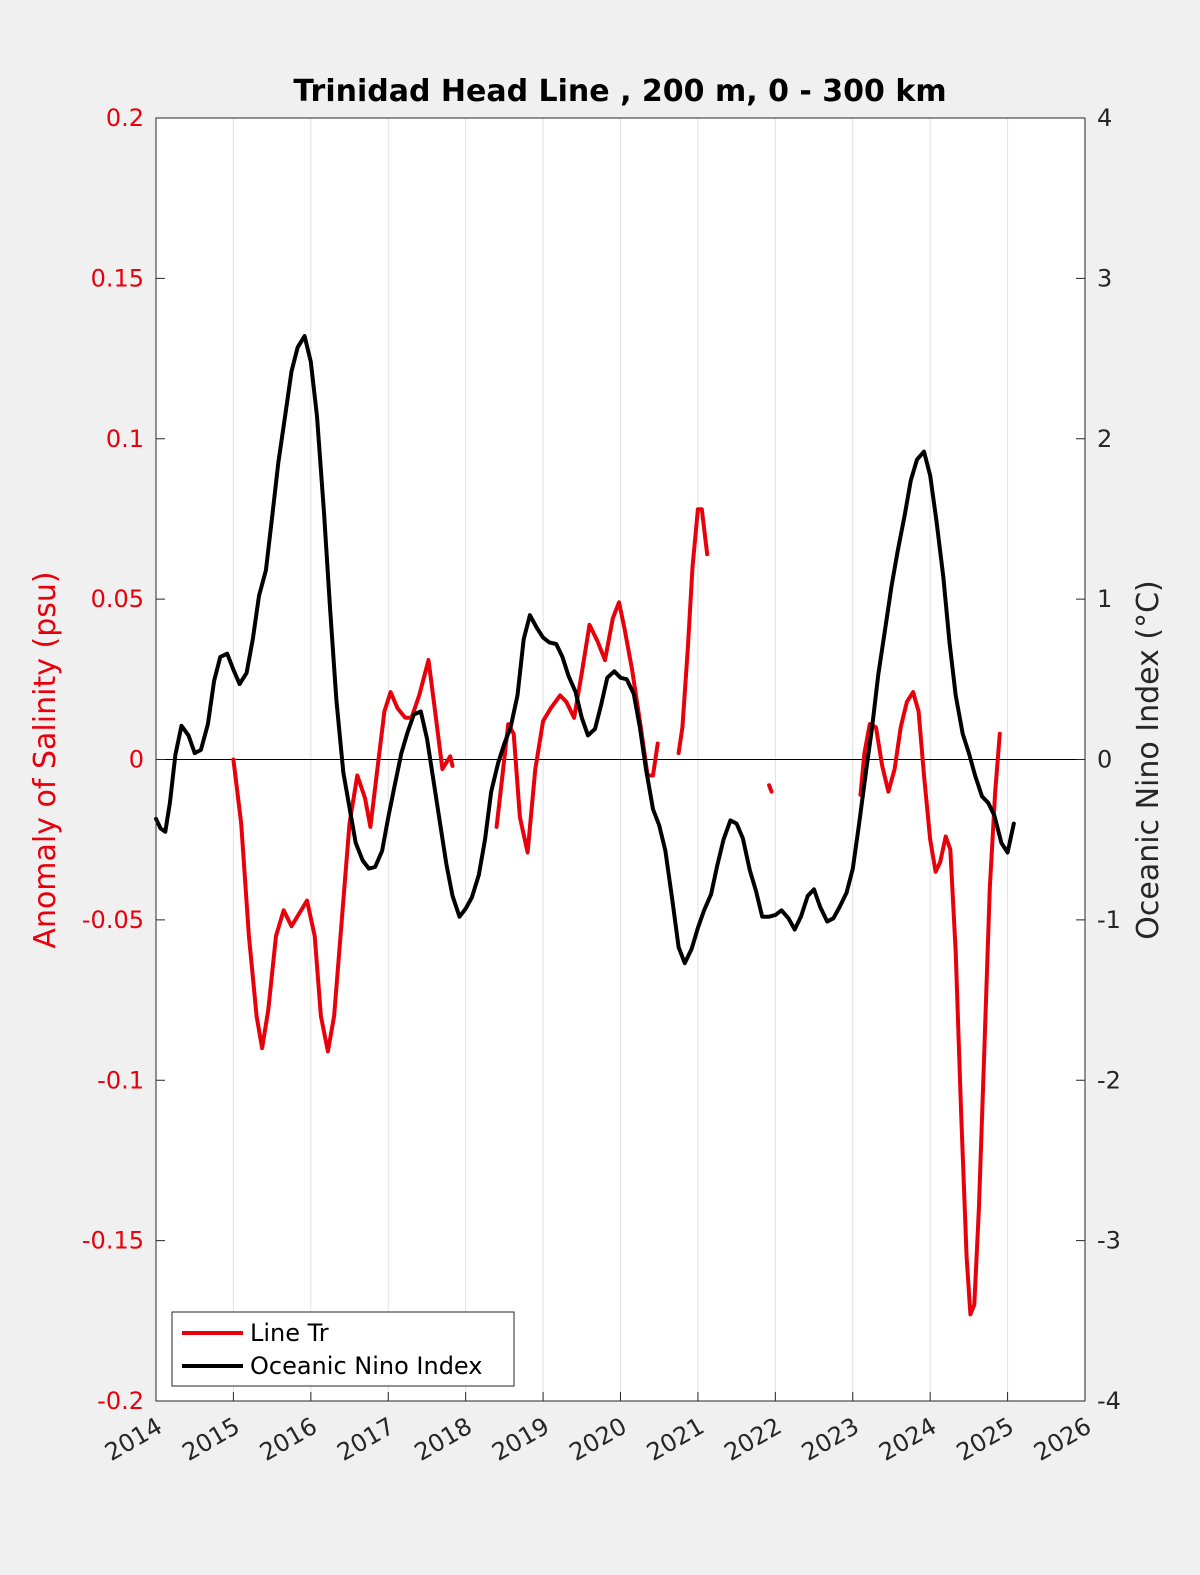 The width and height of the screenshot is (1200, 1575). I want to click on y-right-tick-label: 0, so click(1104, 760).